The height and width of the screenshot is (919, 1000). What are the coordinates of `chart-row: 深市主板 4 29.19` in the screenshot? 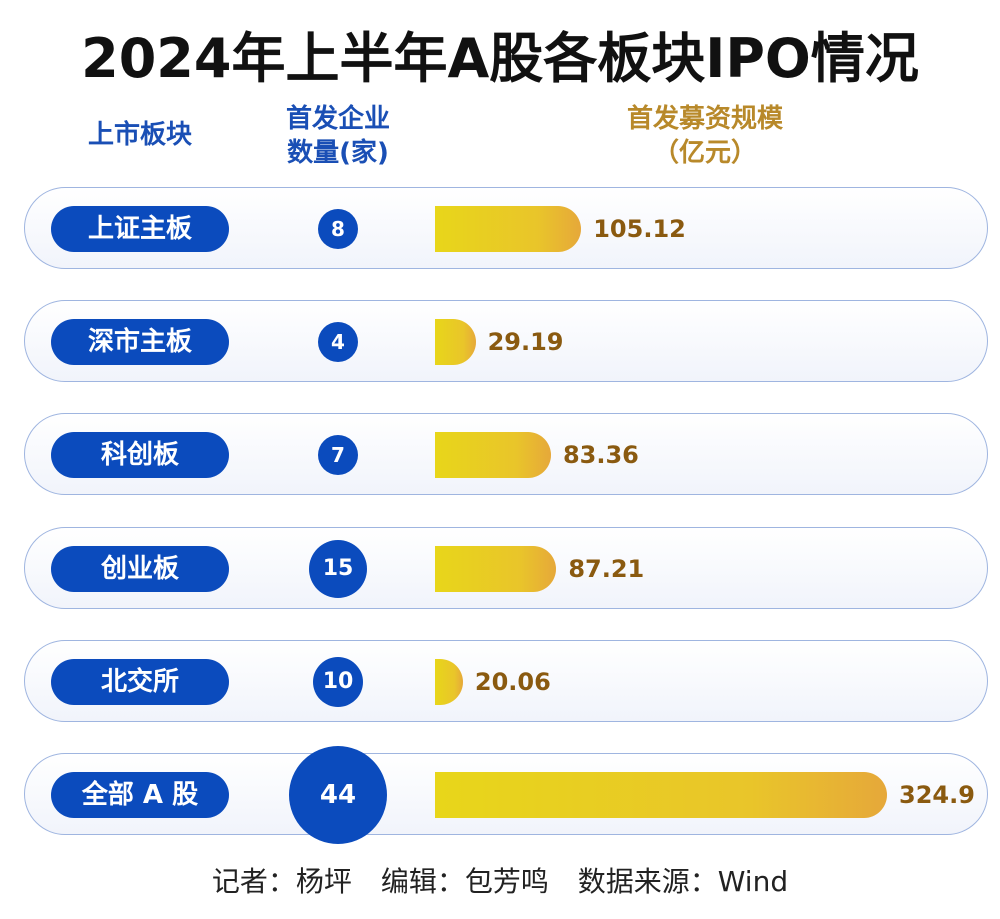 It's located at (506, 341).